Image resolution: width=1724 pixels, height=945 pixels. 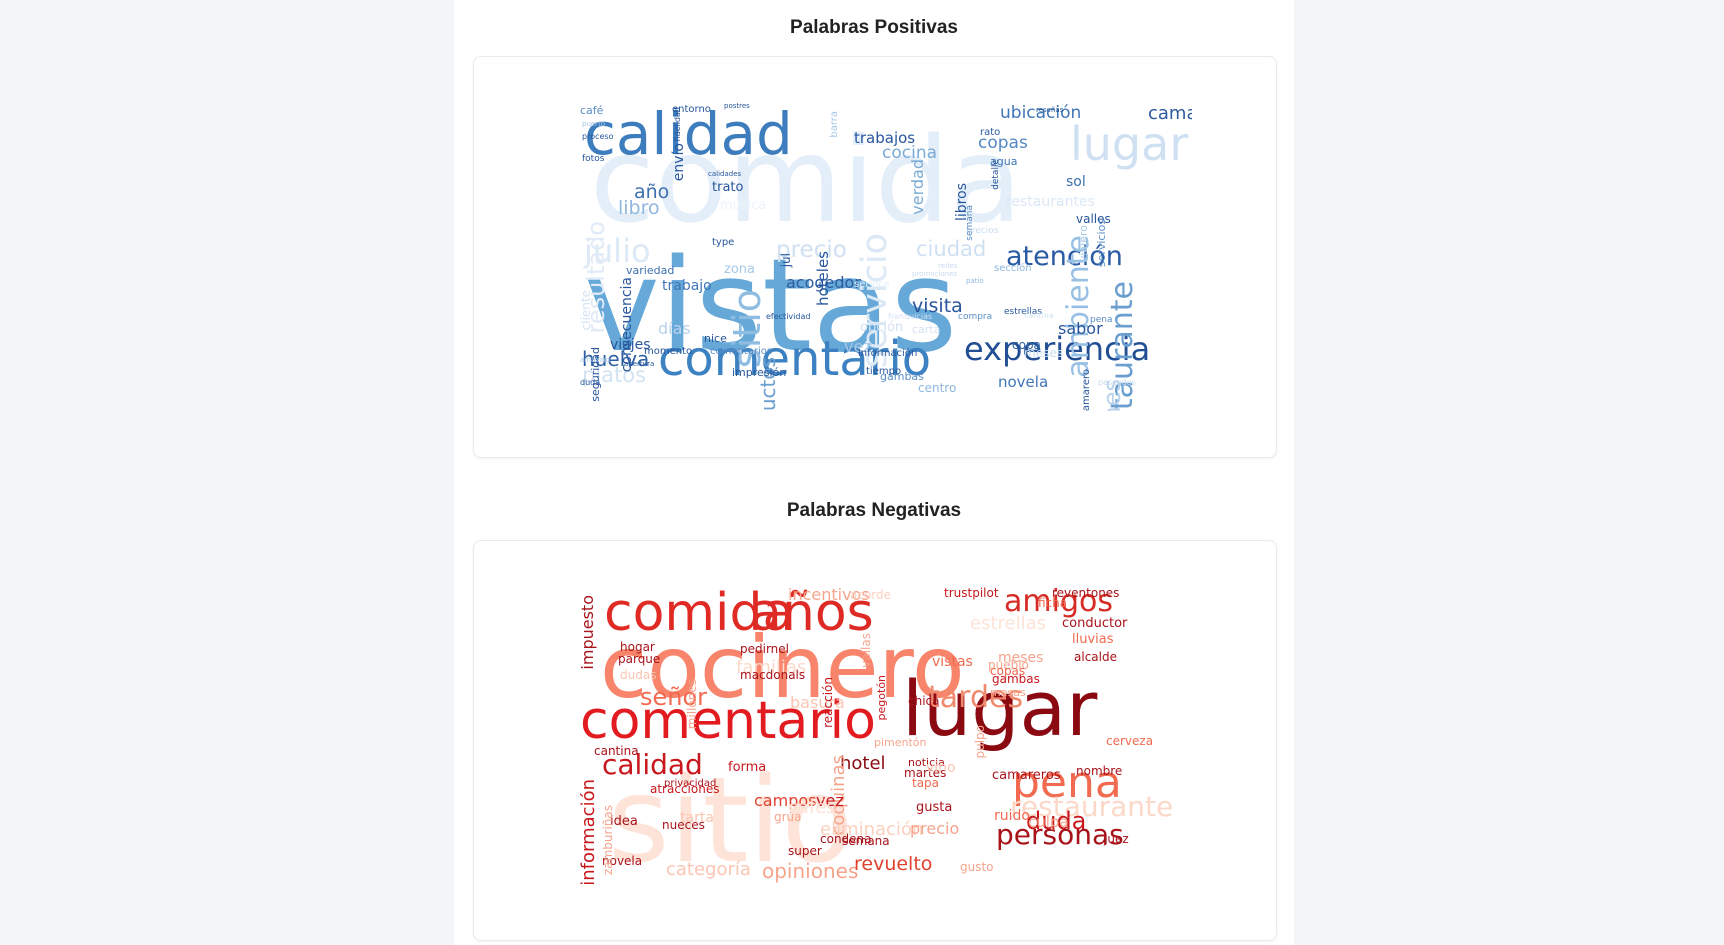 What do you see at coordinates (910, 153) in the screenshot?
I see `word-cocina: cocina` at bounding box center [910, 153].